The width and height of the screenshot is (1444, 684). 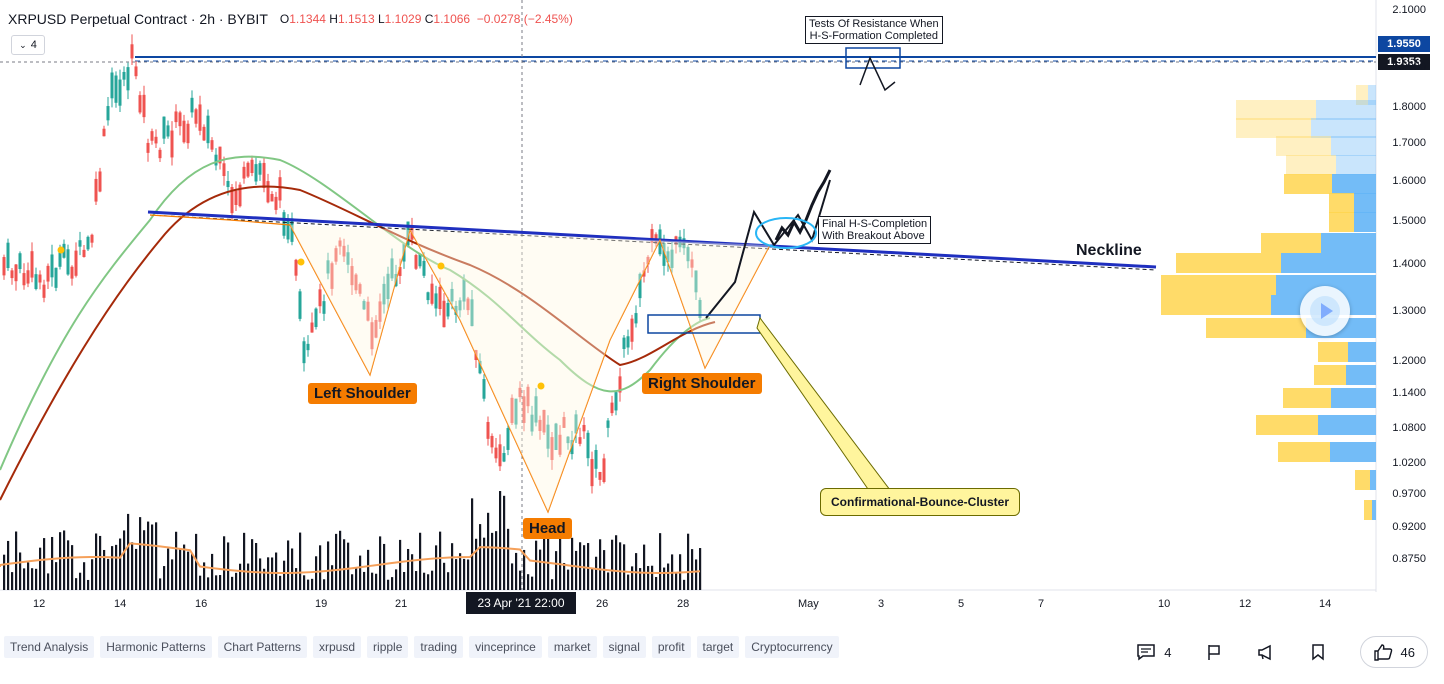 I want to click on tag-chart-patterns: Chart Patterns, so click(x=262, y=647).